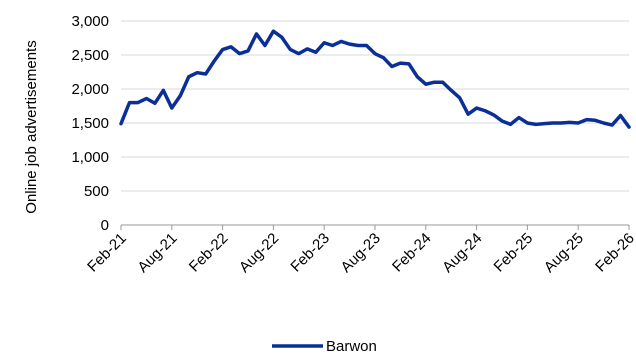  Describe the element at coordinates (96, 191) in the screenshot. I see `y-tick-label: 500` at that location.